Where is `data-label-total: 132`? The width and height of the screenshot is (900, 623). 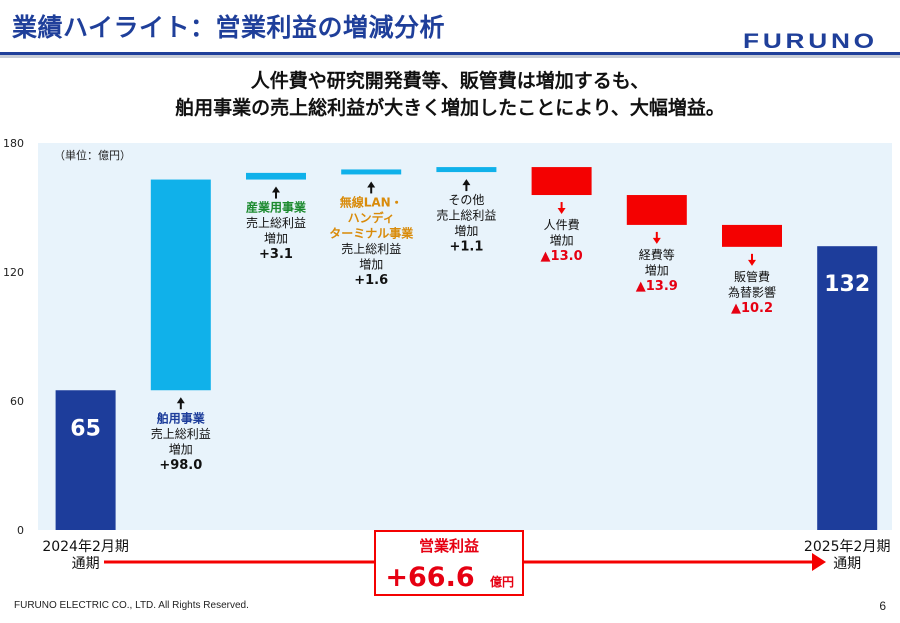
data-label-total: 132 is located at coordinates (847, 284).